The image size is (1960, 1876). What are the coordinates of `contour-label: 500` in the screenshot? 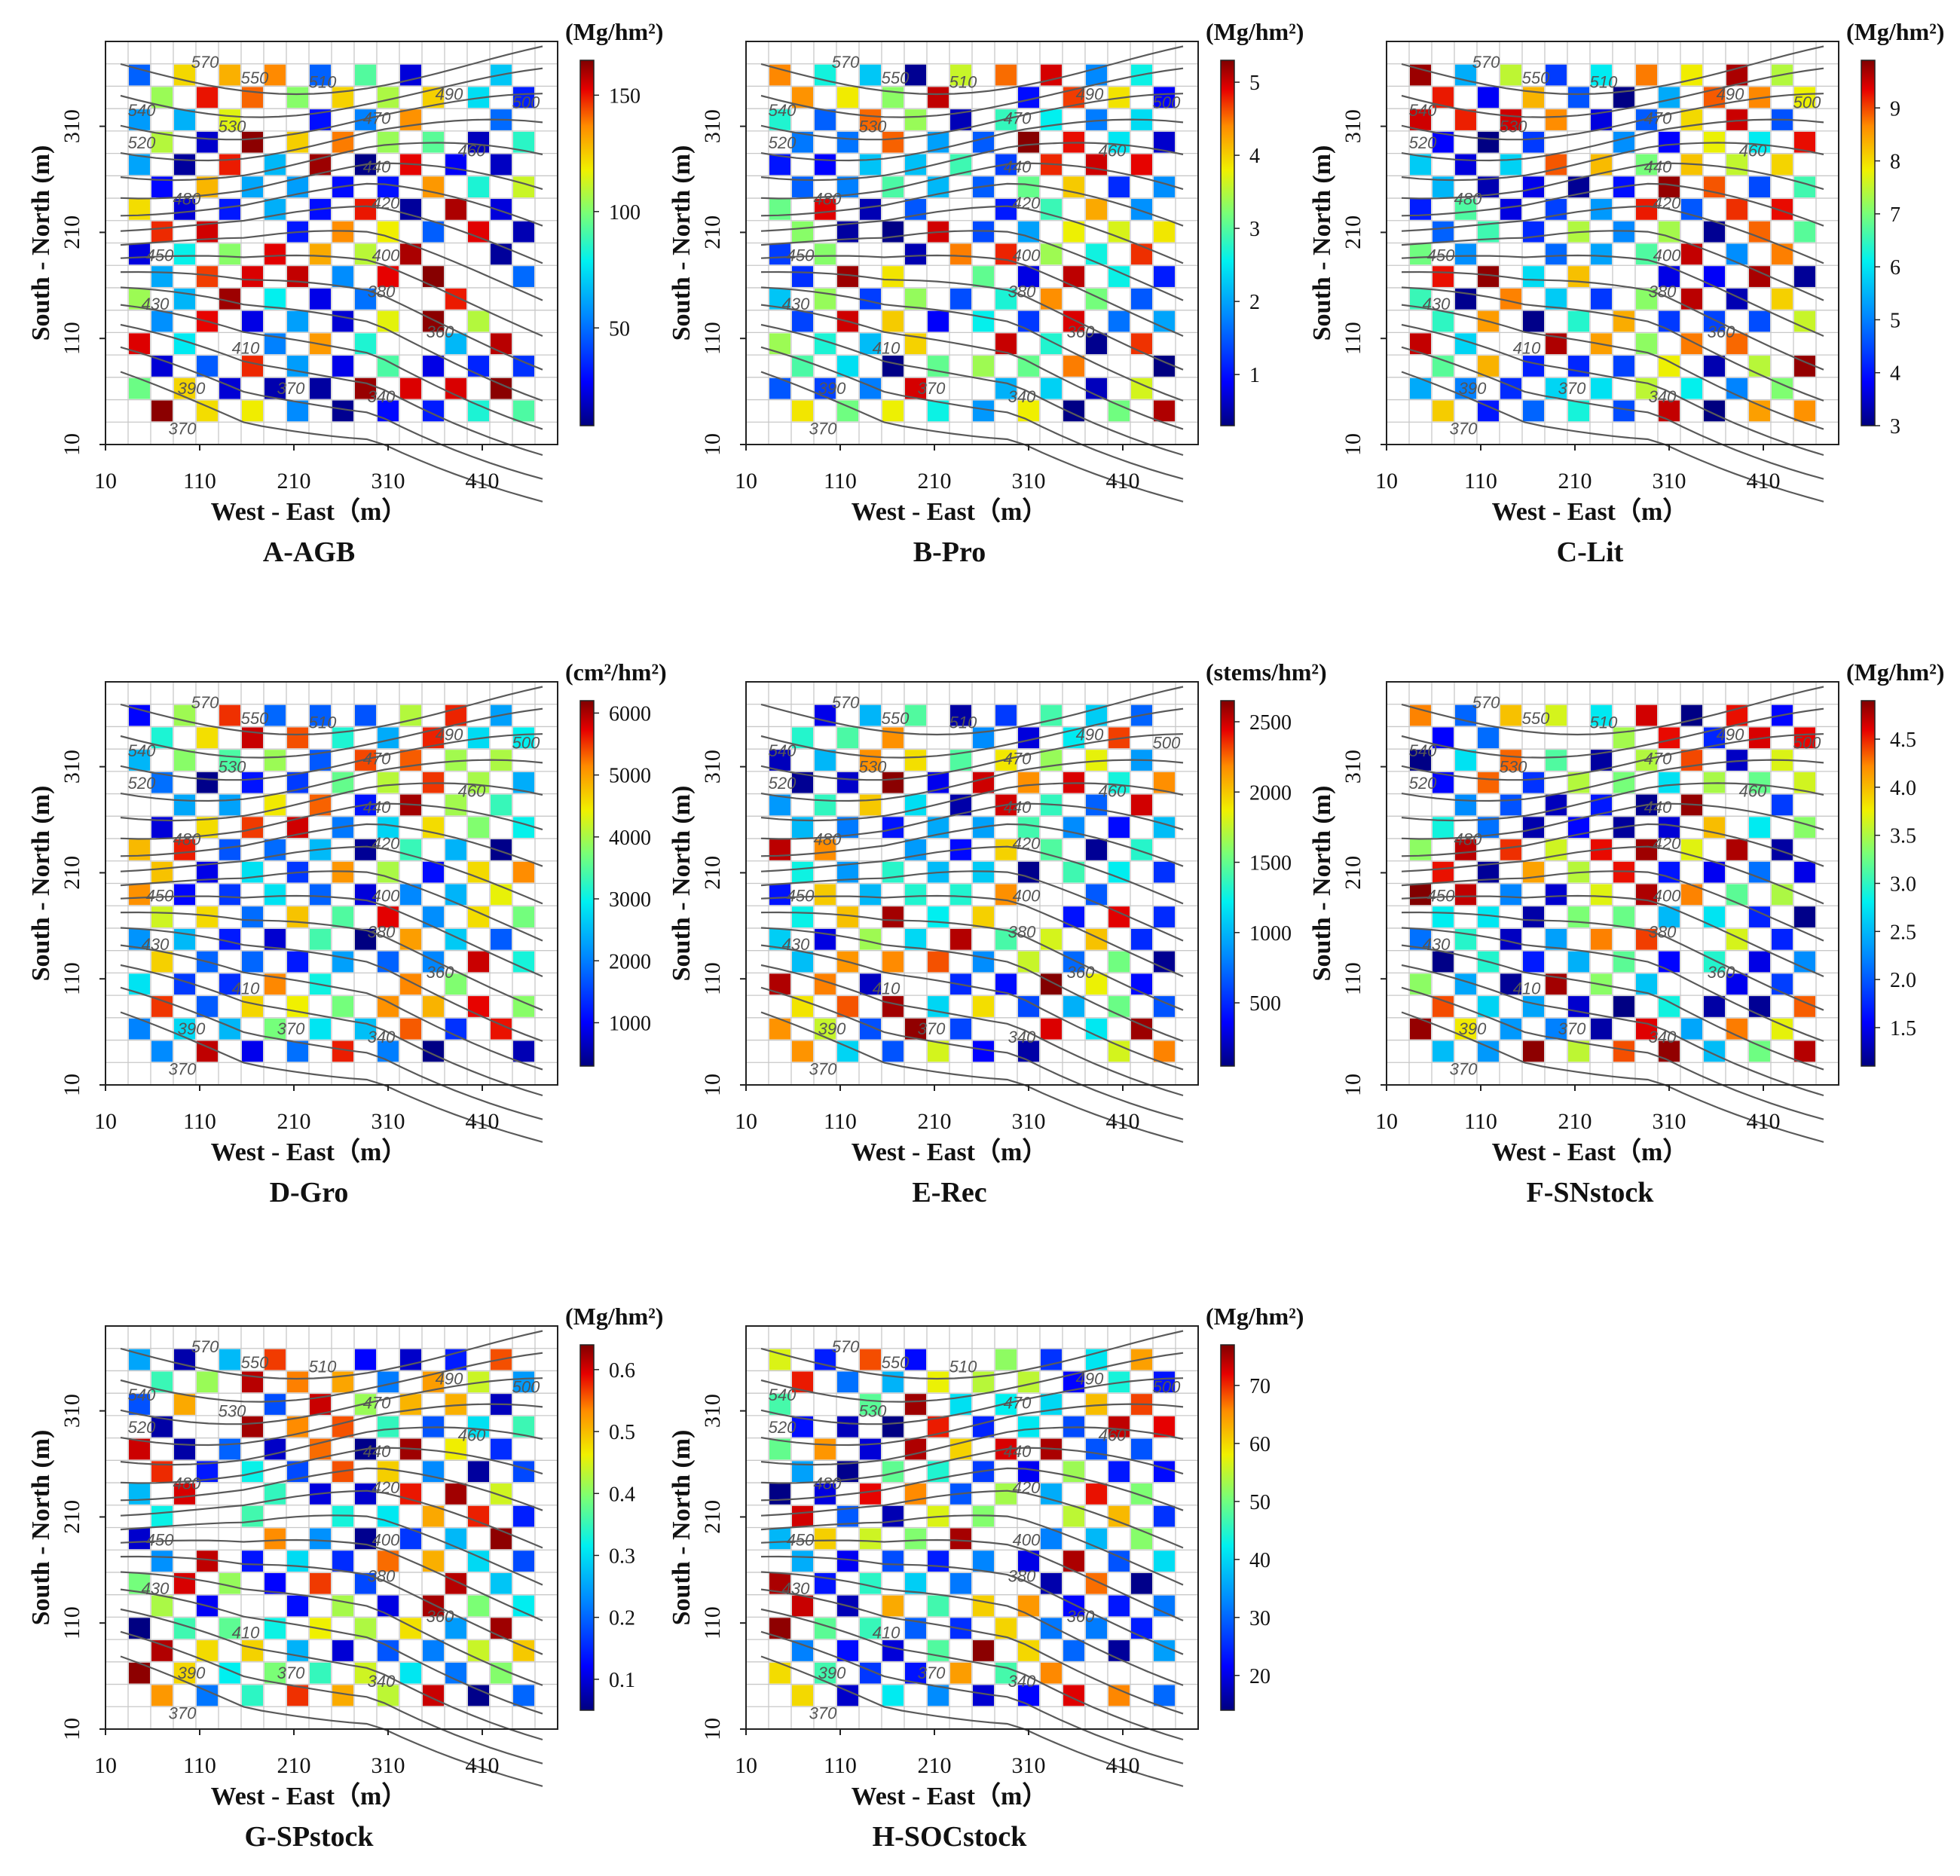 It's located at (1167, 742).